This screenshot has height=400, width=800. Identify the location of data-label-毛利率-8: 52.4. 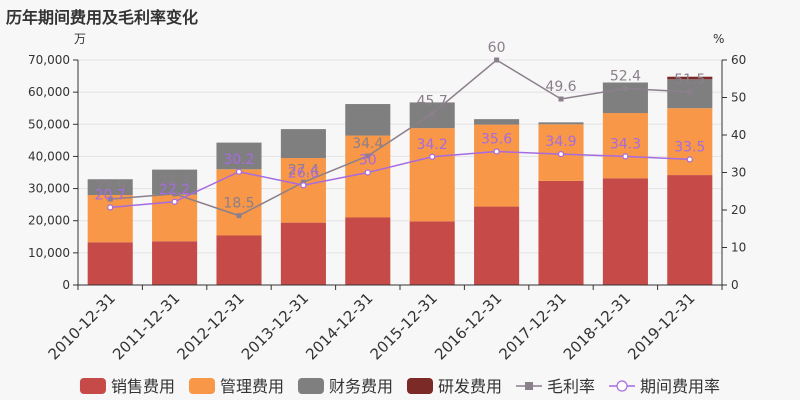
(625, 77).